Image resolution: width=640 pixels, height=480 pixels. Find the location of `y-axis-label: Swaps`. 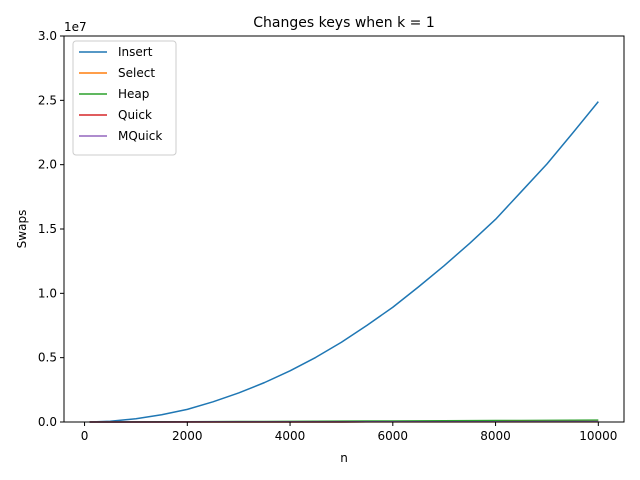

y-axis-label: Swaps is located at coordinates (22, 229).